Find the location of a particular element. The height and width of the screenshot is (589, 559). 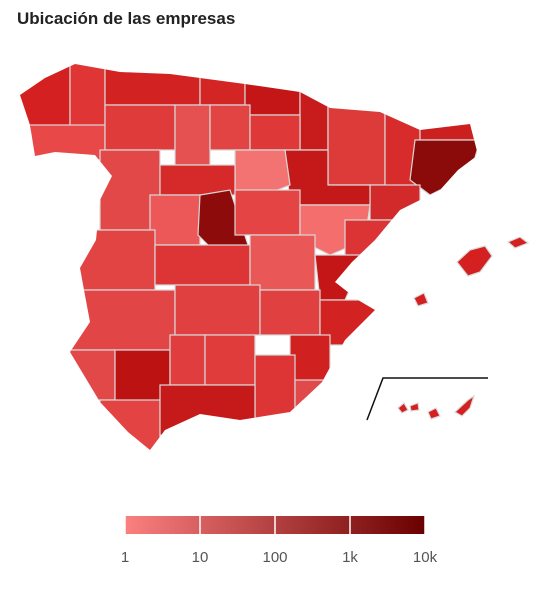

legend-tick-label: 100 is located at coordinates (274, 557).